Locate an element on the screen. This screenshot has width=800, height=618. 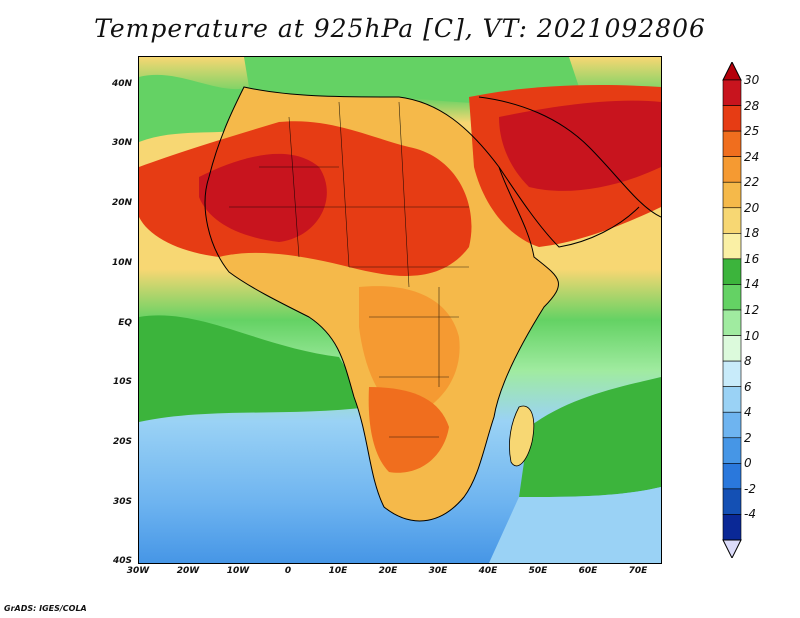
colorbar-label: 28 is located at coordinates (752, 105).